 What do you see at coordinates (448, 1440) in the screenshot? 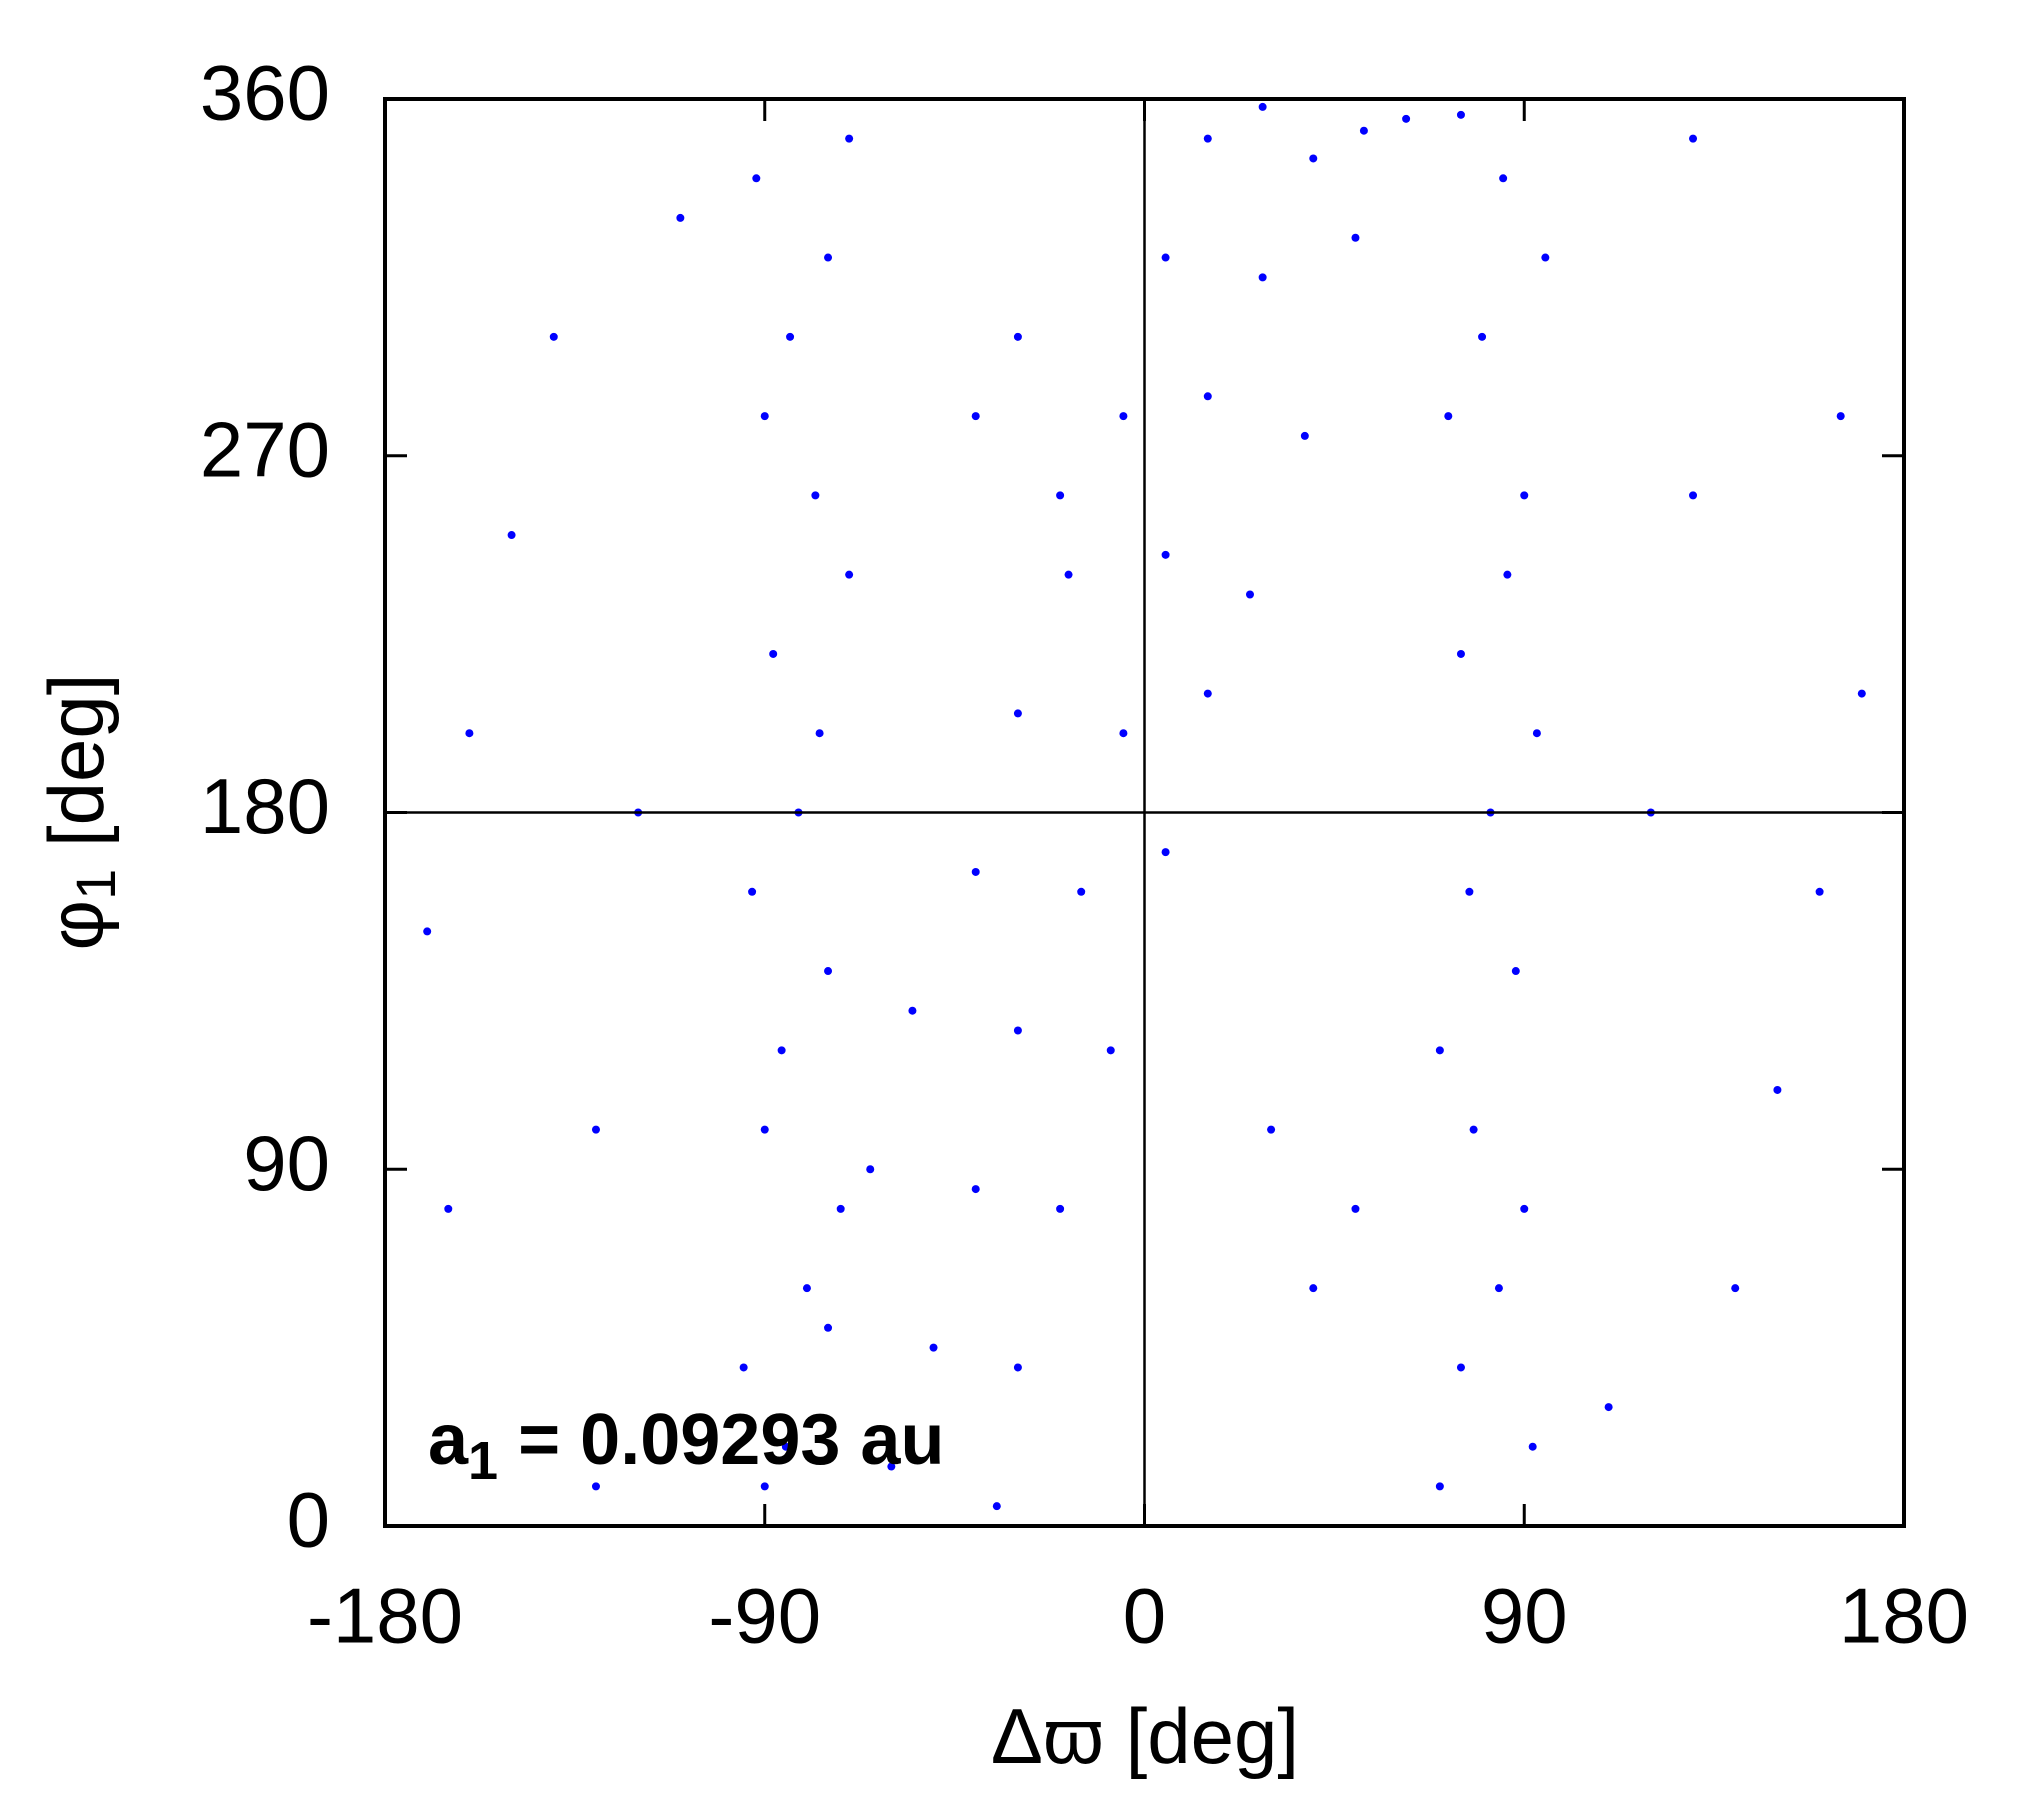
I see `annotation-symbol: a` at bounding box center [448, 1440].